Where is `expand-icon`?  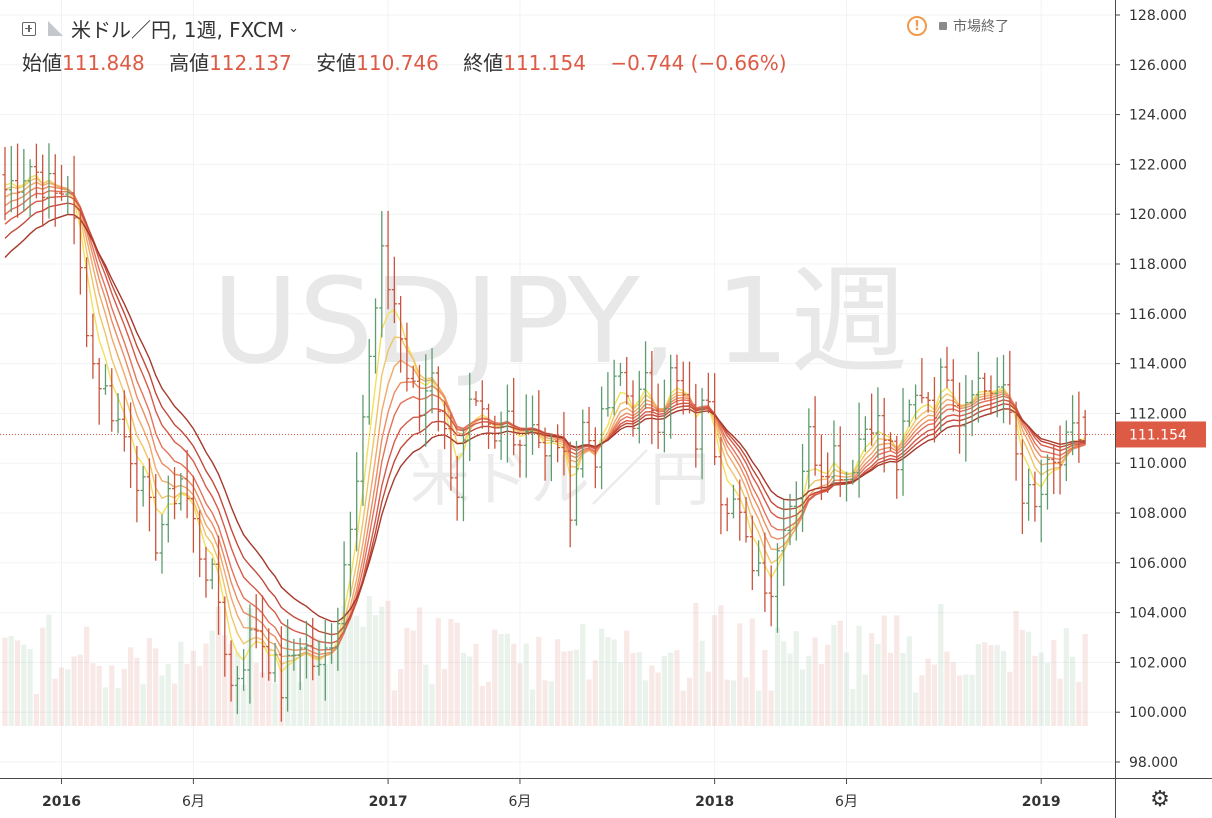
expand-icon is located at coordinates (29, 28).